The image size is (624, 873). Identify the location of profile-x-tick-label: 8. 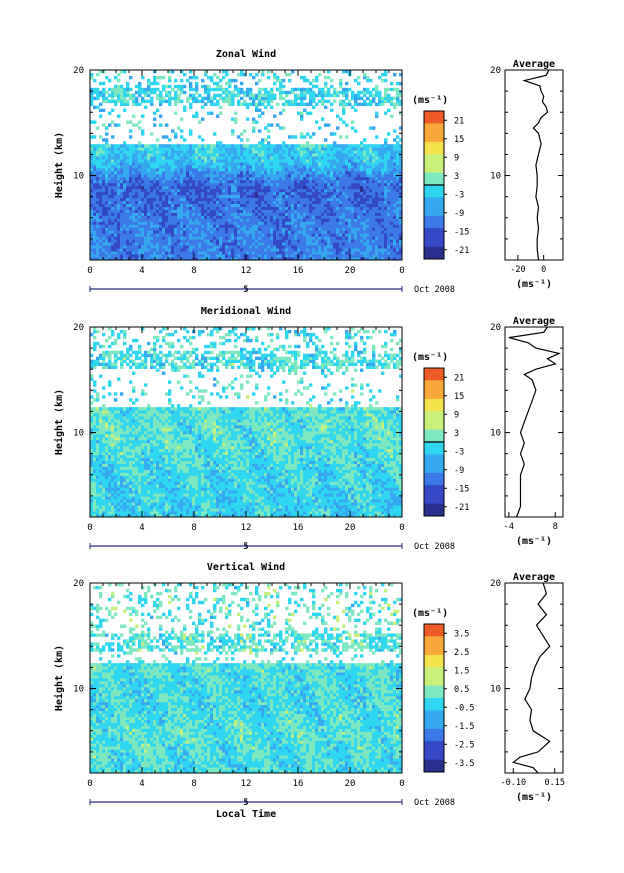
(555, 527).